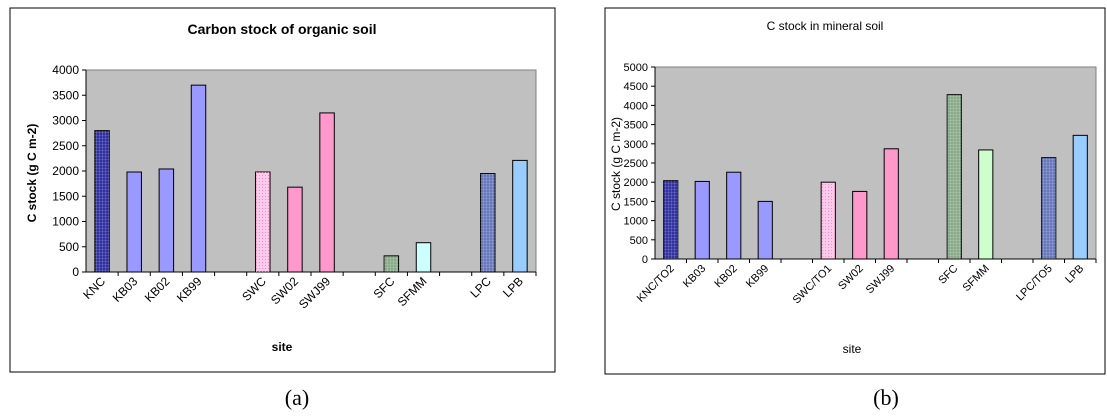 The width and height of the screenshot is (1107, 419). What do you see at coordinates (281, 29) in the screenshot?
I see `chart-title: Carbon stock of organic soil` at bounding box center [281, 29].